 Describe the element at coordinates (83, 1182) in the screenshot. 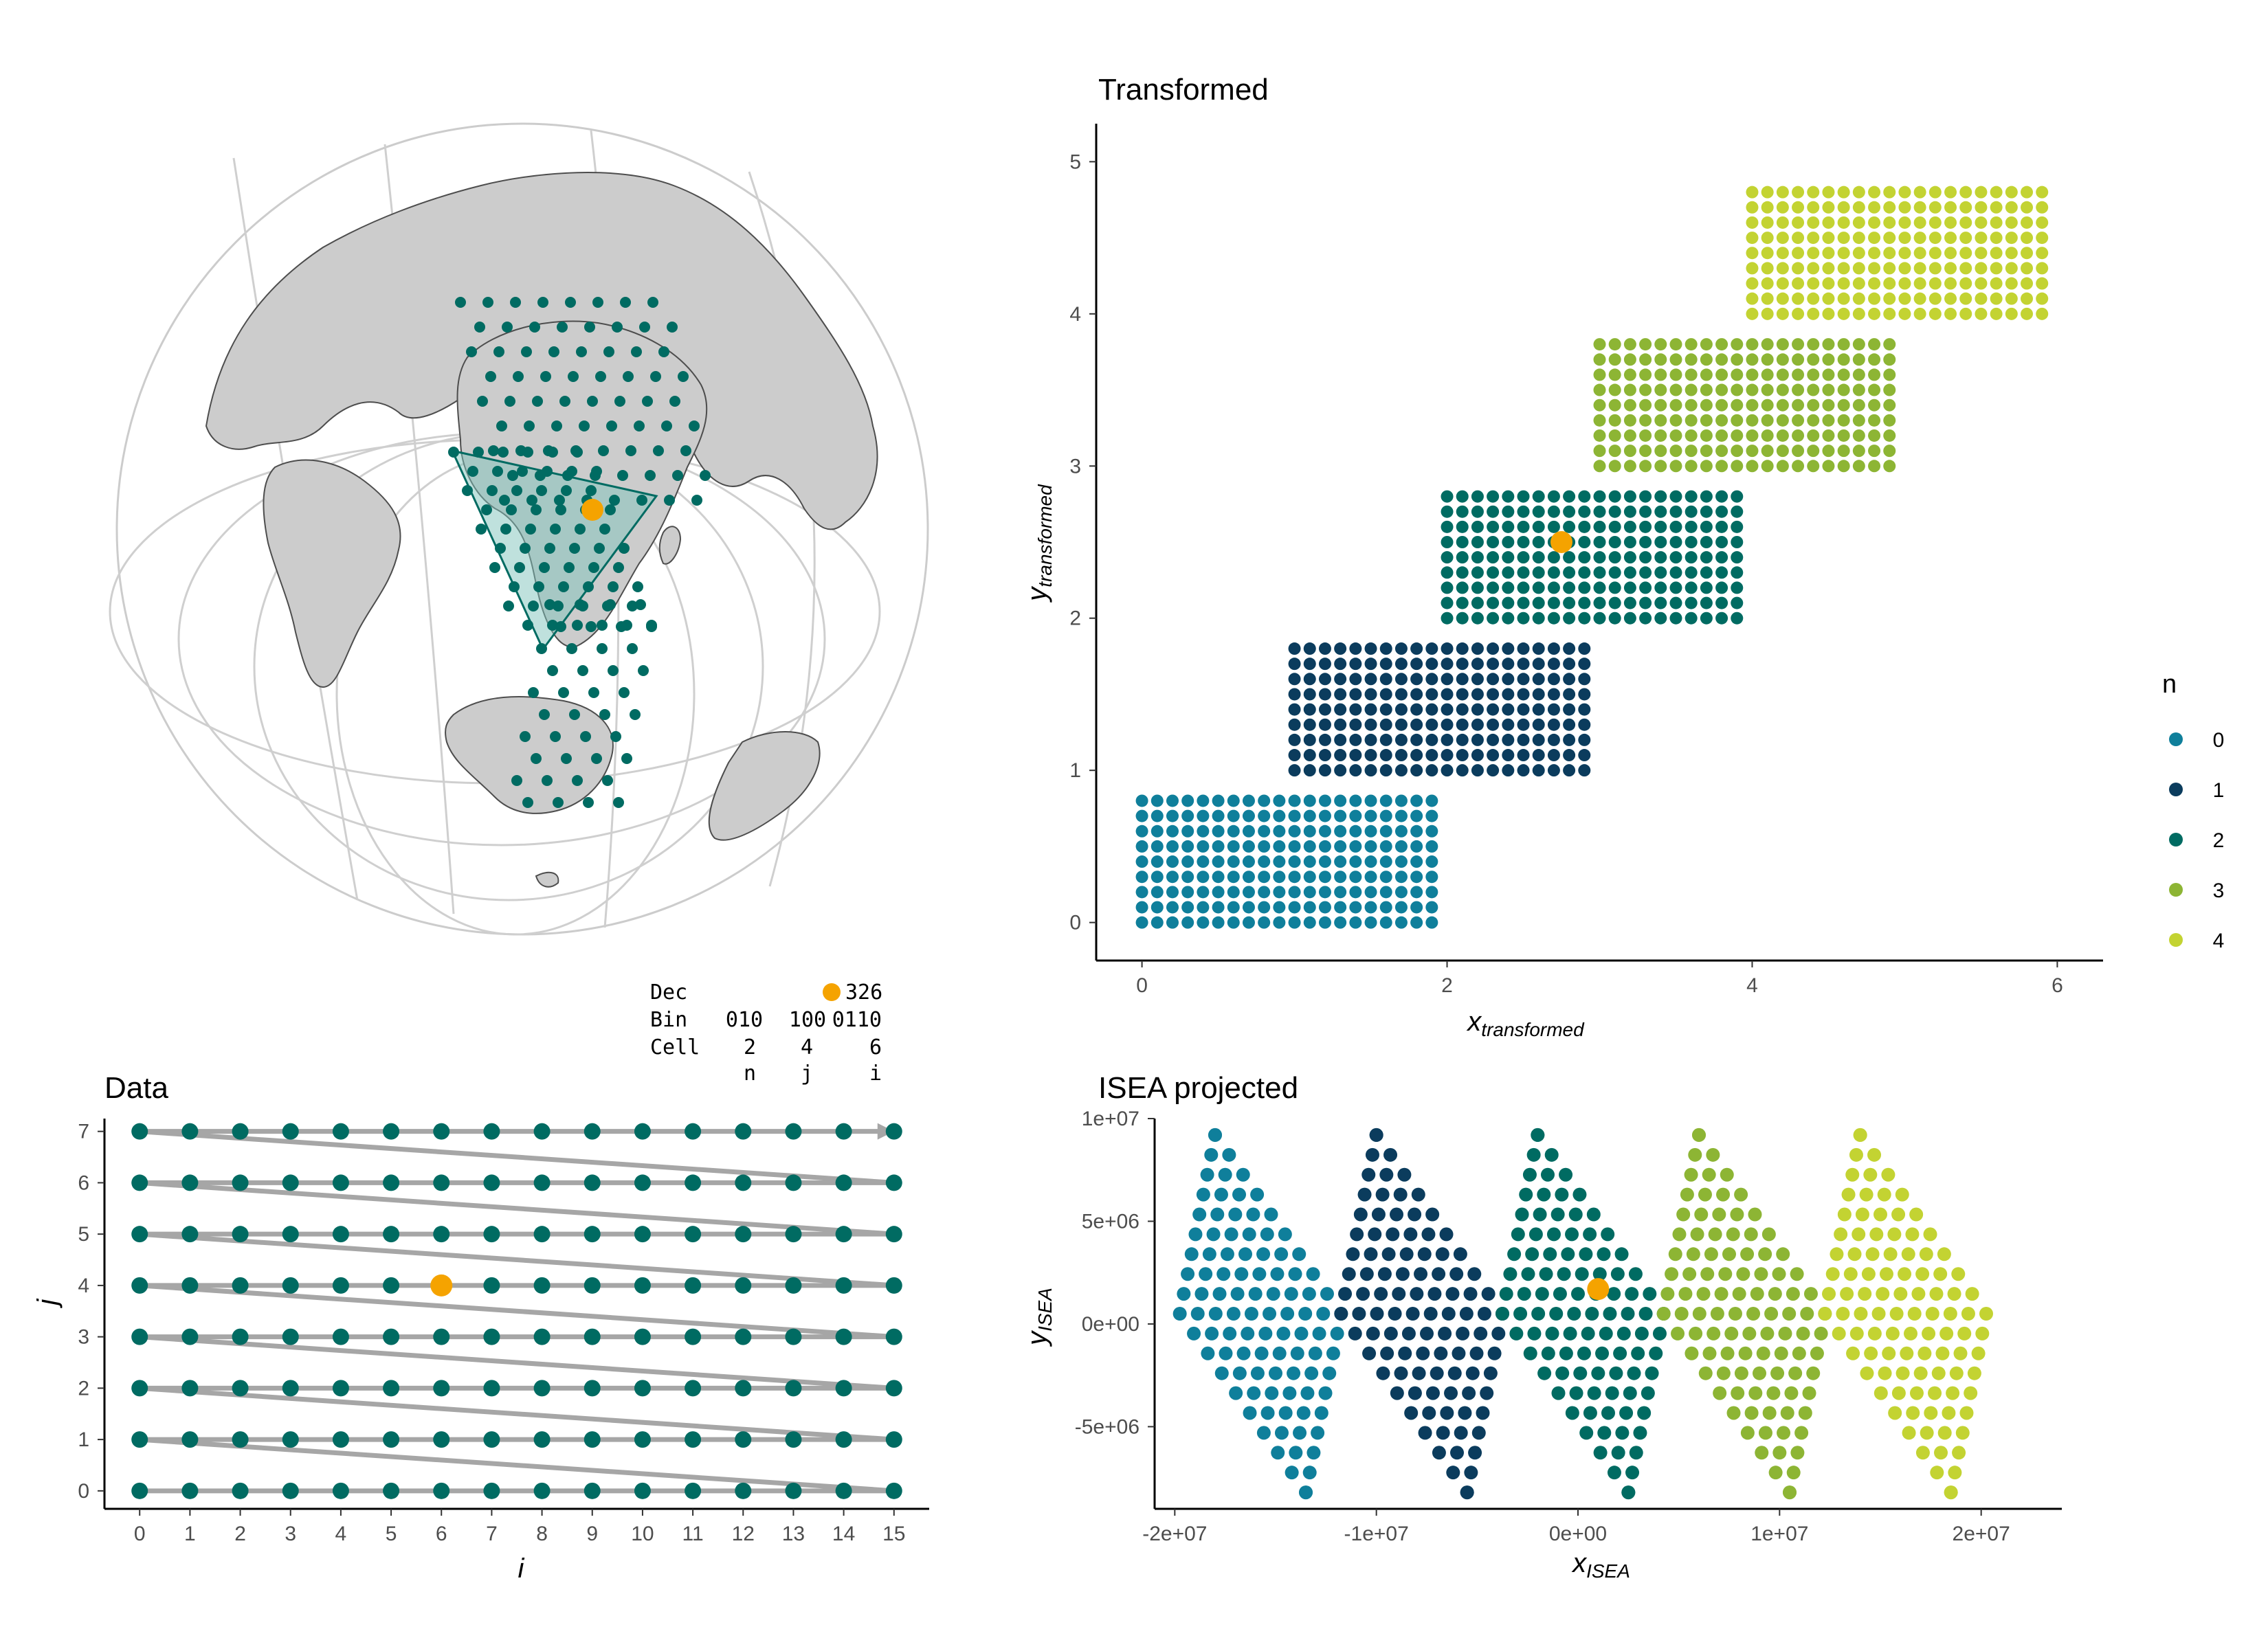

I see `data-y-tick-label: 6` at that location.